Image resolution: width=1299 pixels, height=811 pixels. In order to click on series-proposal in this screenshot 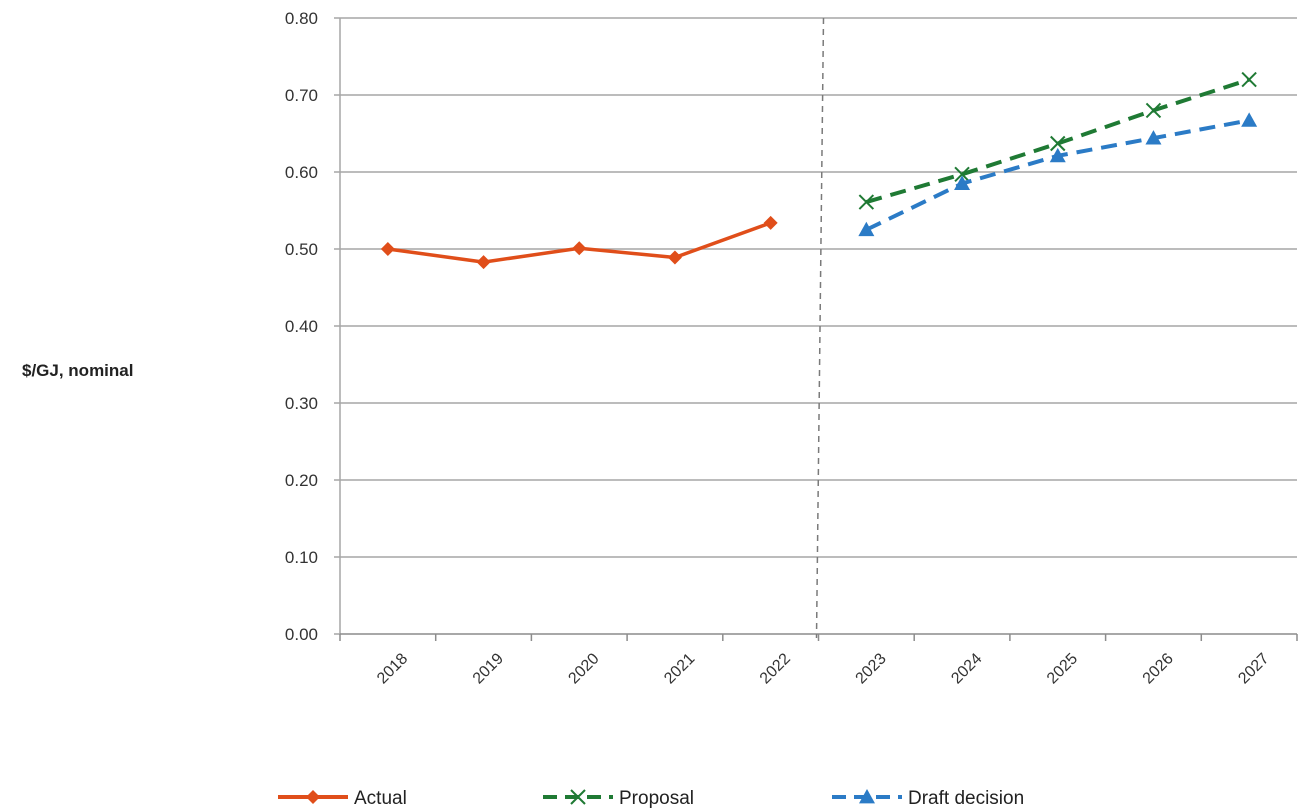, I will do `click(1057, 140)`.